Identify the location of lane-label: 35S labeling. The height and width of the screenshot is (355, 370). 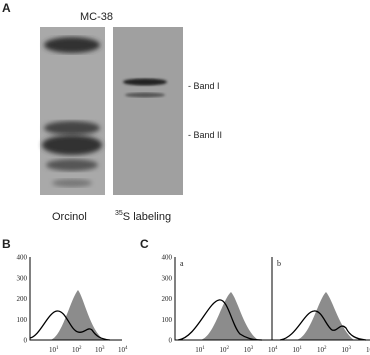
(143, 216).